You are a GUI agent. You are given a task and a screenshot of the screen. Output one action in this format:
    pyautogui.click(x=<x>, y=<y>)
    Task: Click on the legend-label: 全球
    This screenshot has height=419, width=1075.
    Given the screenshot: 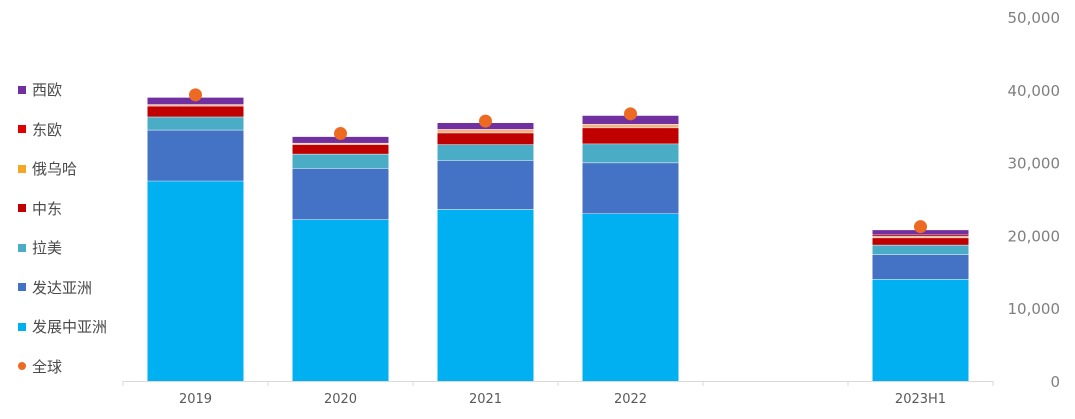 What is the action you would take?
    pyautogui.click(x=47, y=366)
    